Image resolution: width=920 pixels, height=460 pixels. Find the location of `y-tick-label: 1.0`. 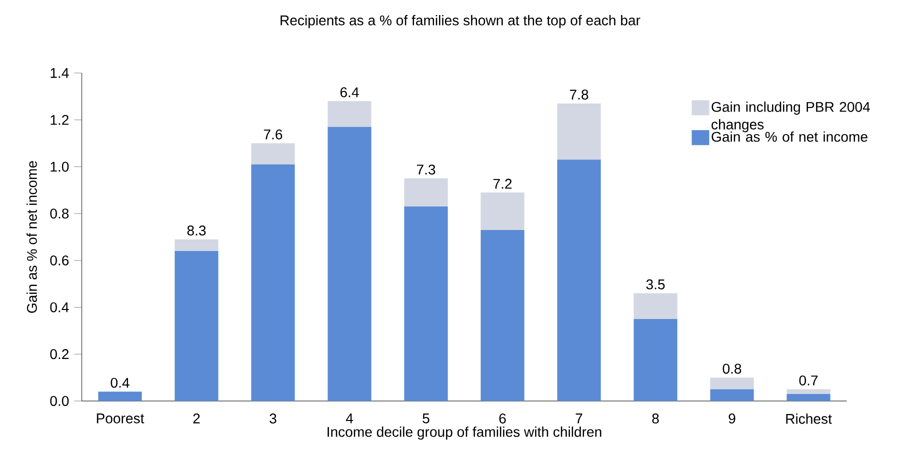

y-tick-label: 1.0 is located at coordinates (59, 167).